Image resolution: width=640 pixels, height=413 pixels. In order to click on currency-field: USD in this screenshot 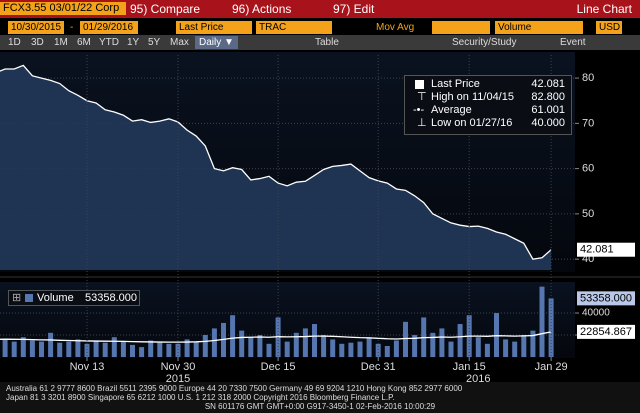, I will do `click(609, 27)`.